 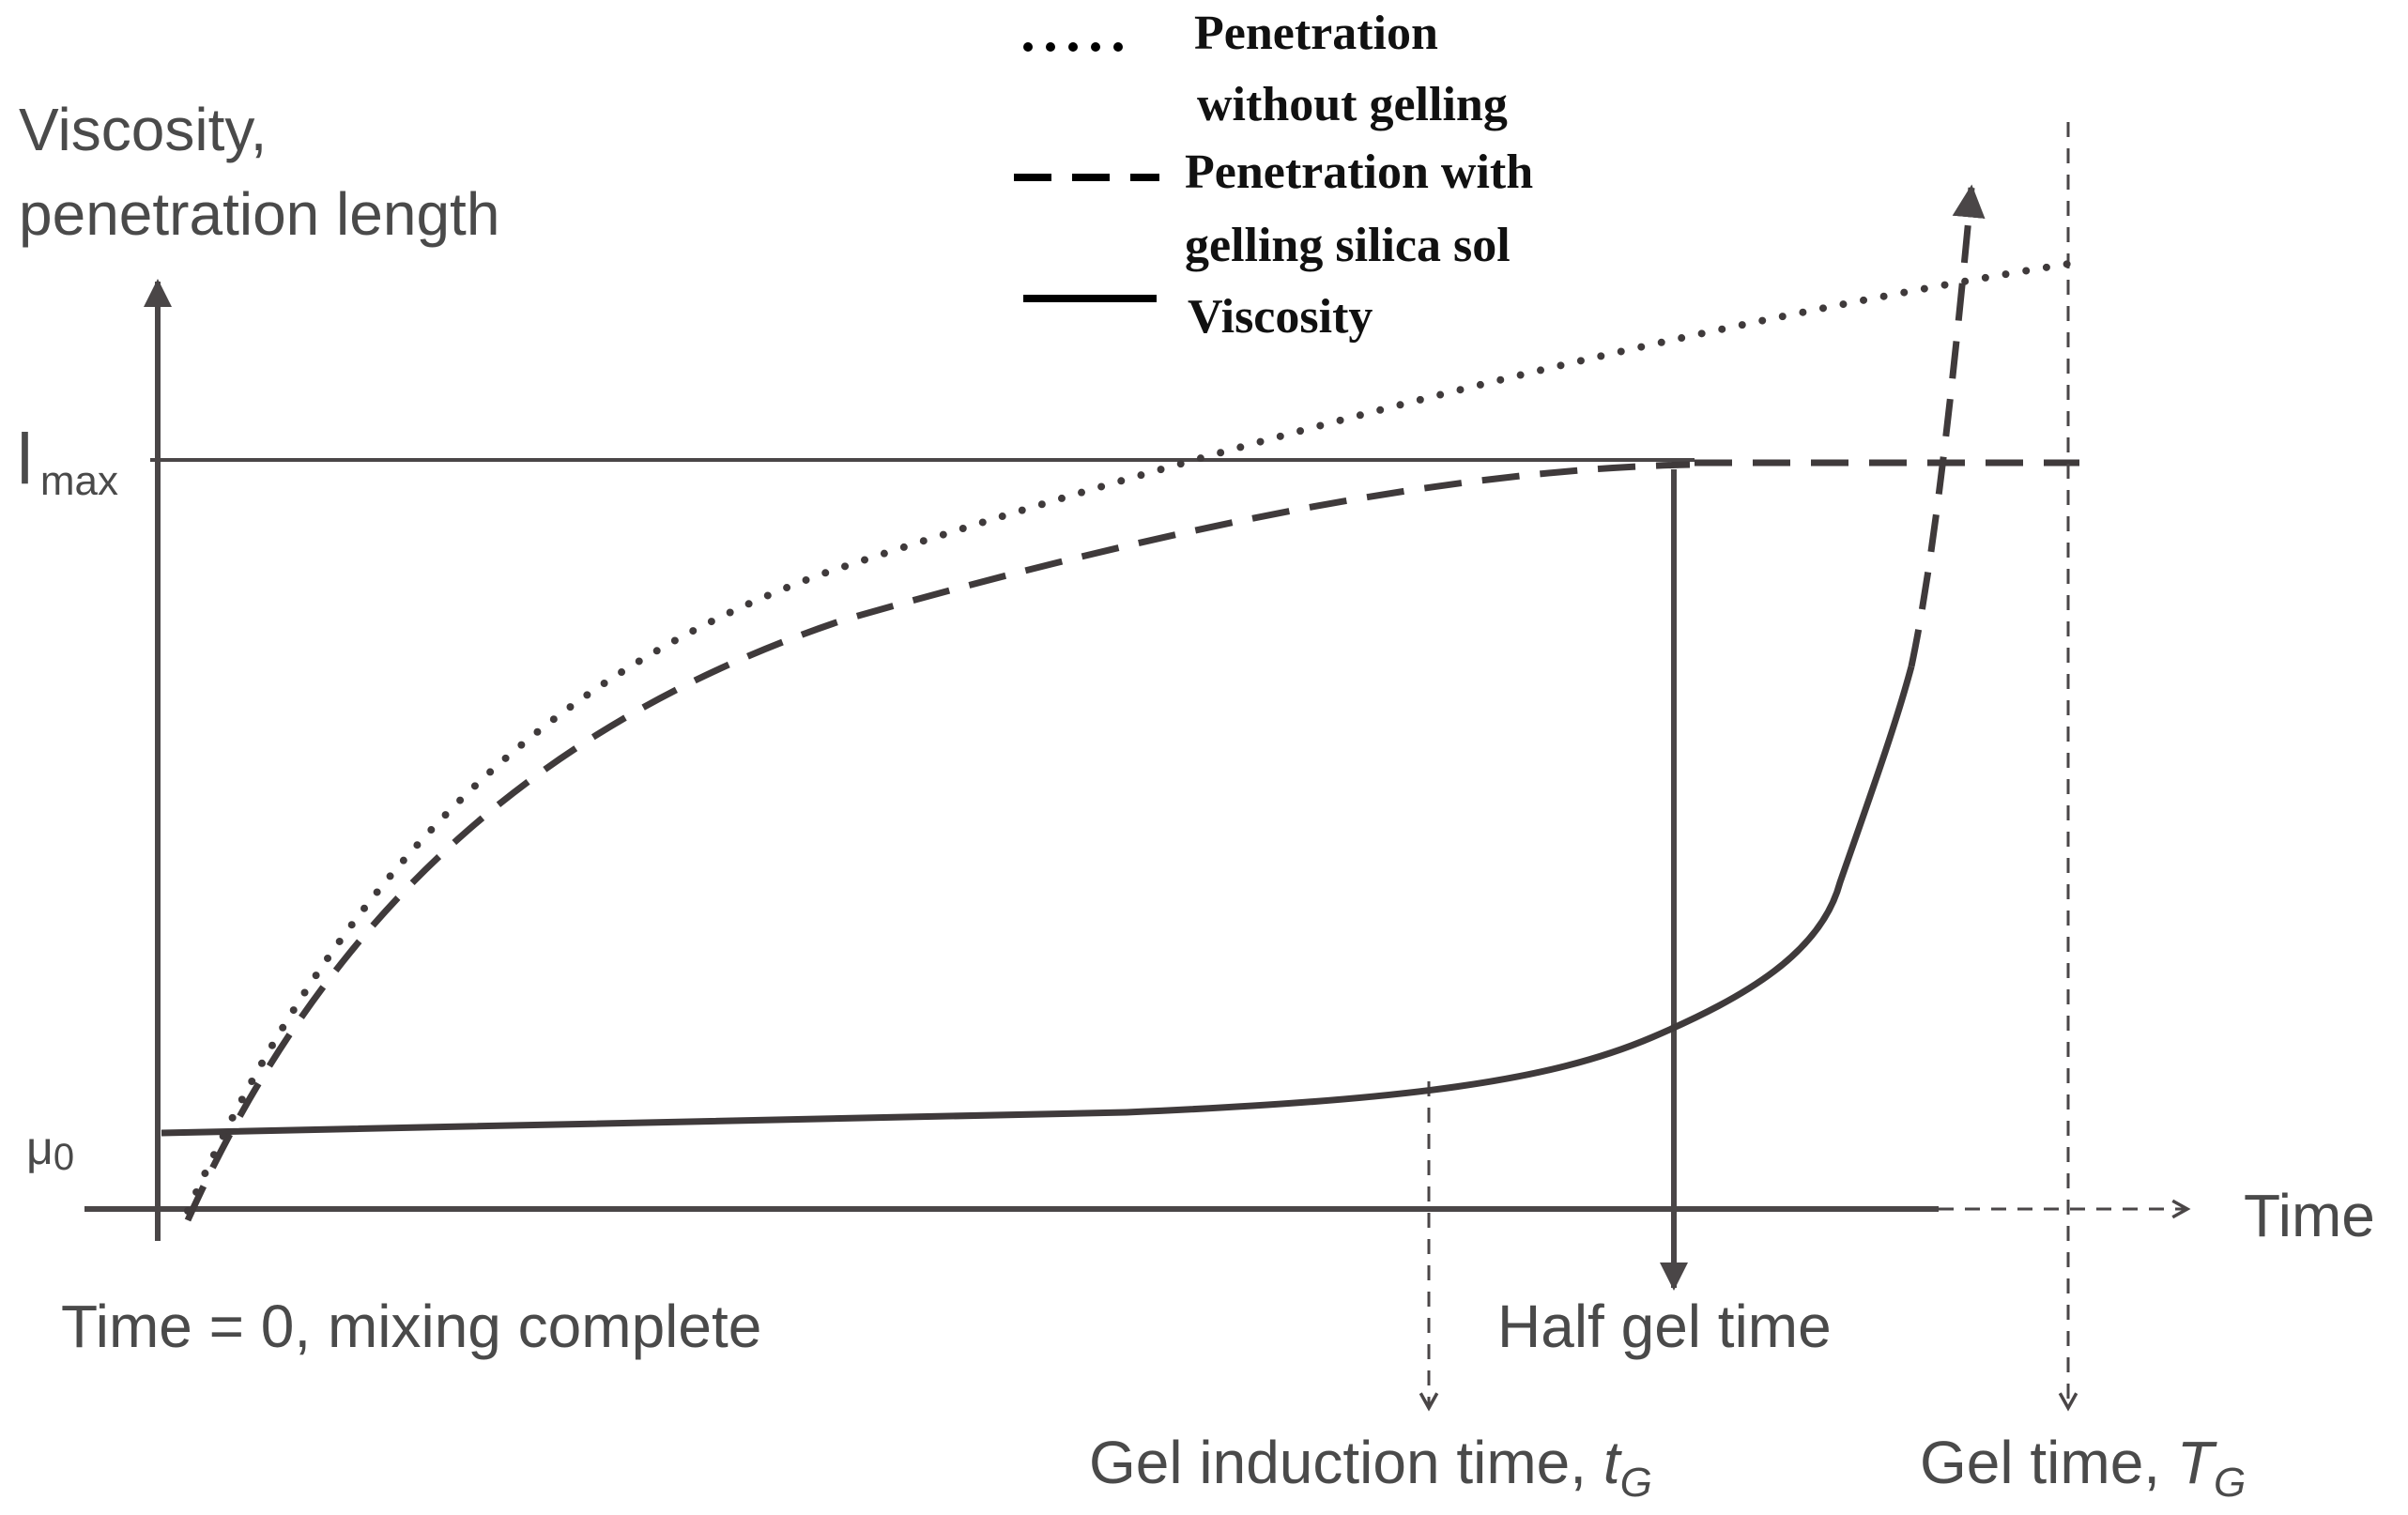 I want to click on y-tick-mu0: μ0, so click(x=50, y=1150).